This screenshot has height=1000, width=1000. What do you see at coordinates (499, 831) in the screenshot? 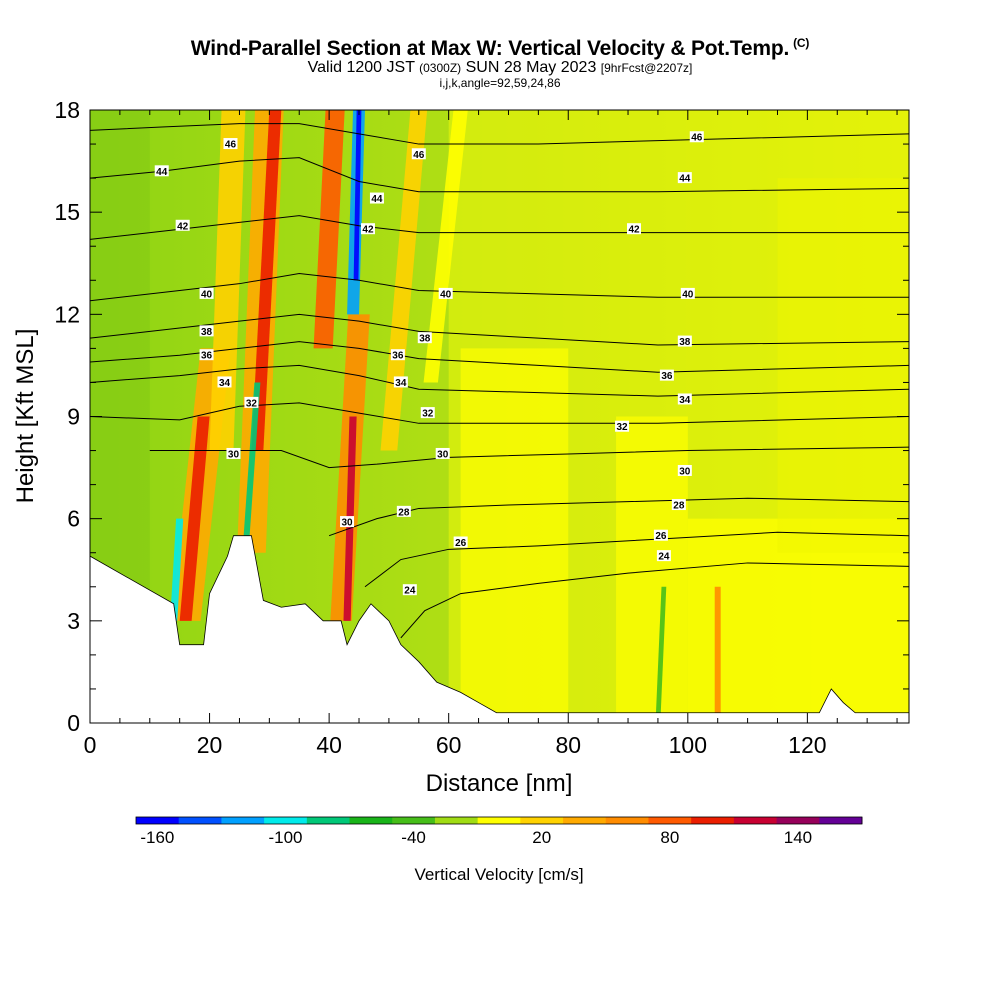
I see `colorbar: -160 -100 -40 20 80 140` at bounding box center [499, 831].